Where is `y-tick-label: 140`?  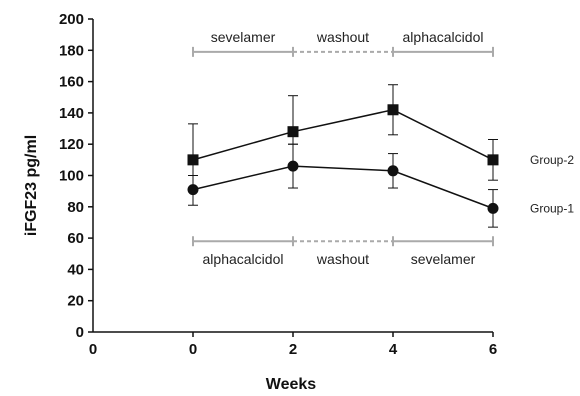
y-tick-label: 140 is located at coordinates (71, 113).